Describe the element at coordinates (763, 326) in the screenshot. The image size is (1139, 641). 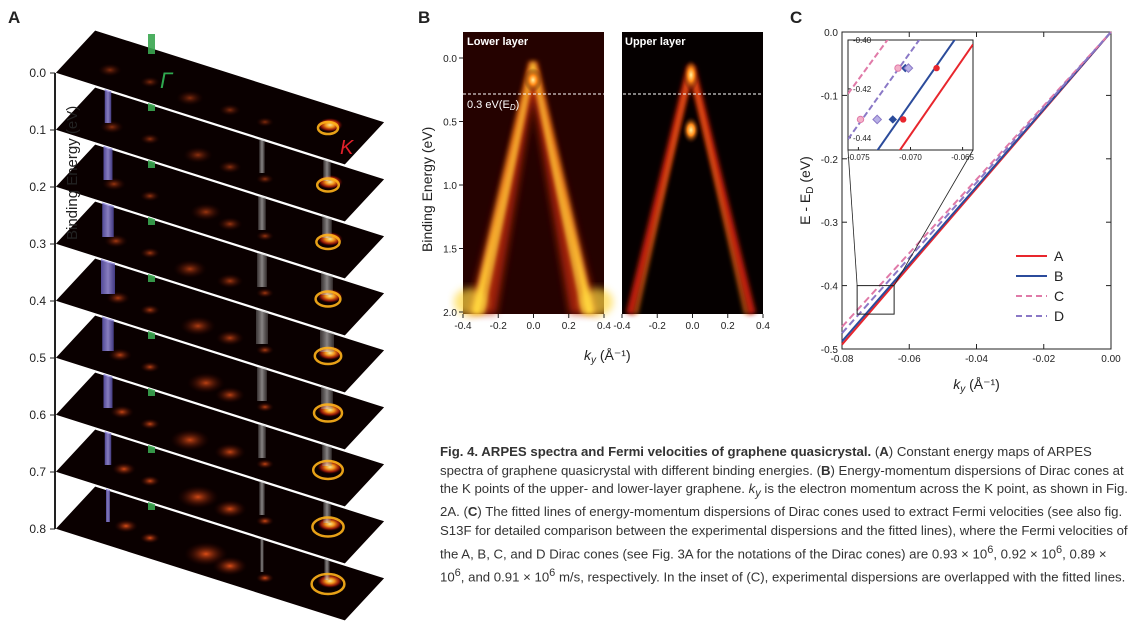
I see `panel-b-x-tick-label: 0.4` at that location.